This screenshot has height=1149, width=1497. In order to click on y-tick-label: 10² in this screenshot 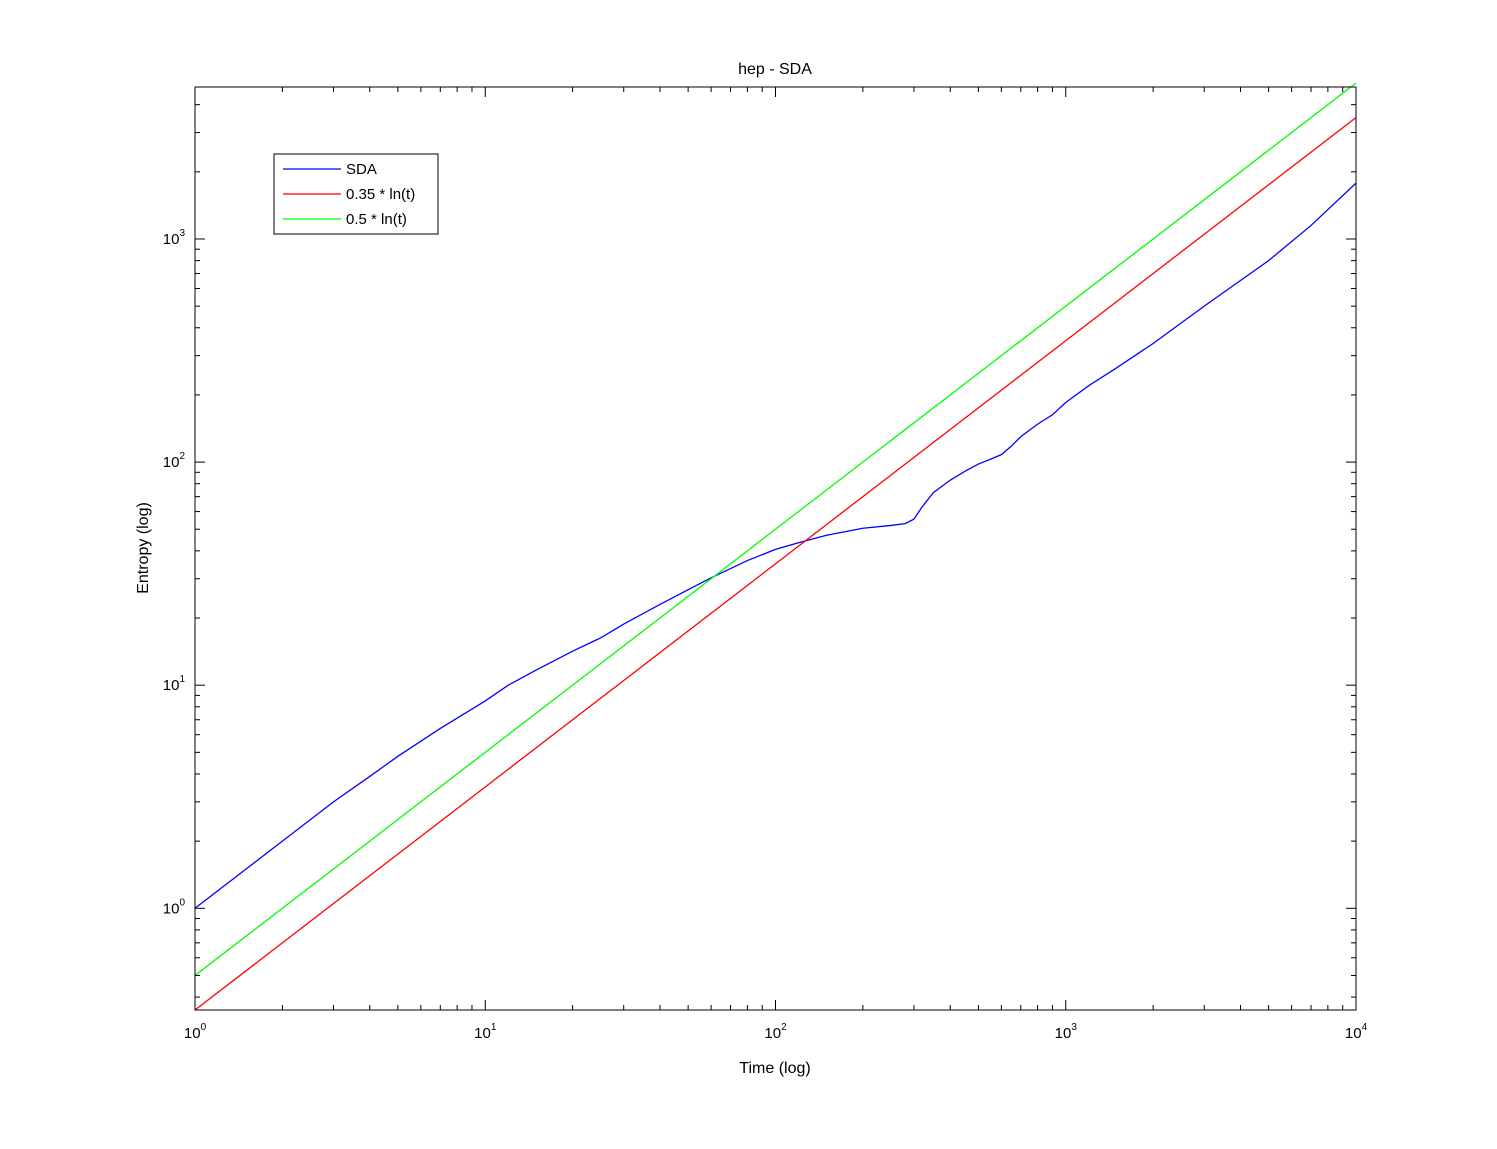, I will do `click(174, 461)`.